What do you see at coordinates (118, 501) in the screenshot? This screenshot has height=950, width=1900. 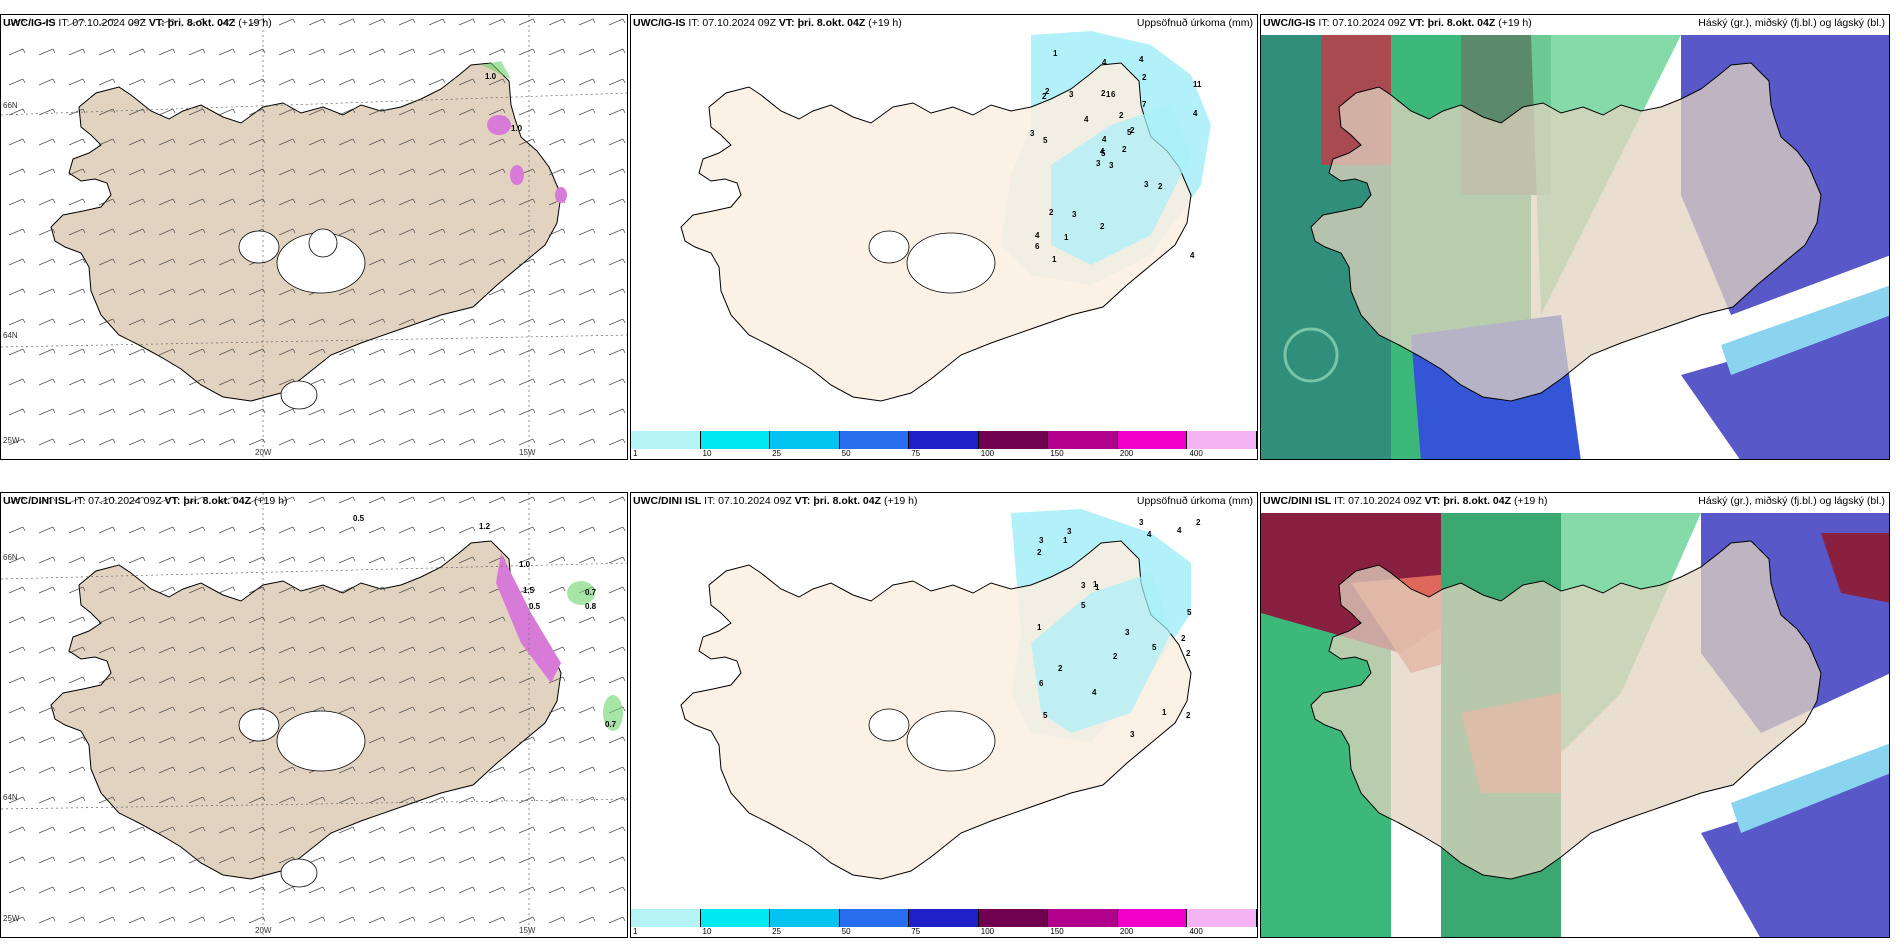 I see `init-time: IT: 07.10.2024 09Z` at bounding box center [118, 501].